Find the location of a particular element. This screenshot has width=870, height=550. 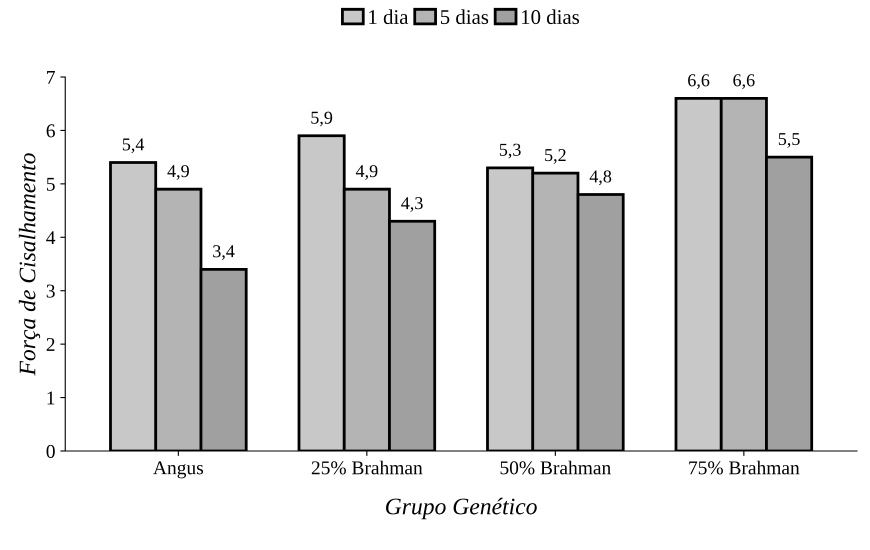

data-label: 5,4 is located at coordinates (133, 146).